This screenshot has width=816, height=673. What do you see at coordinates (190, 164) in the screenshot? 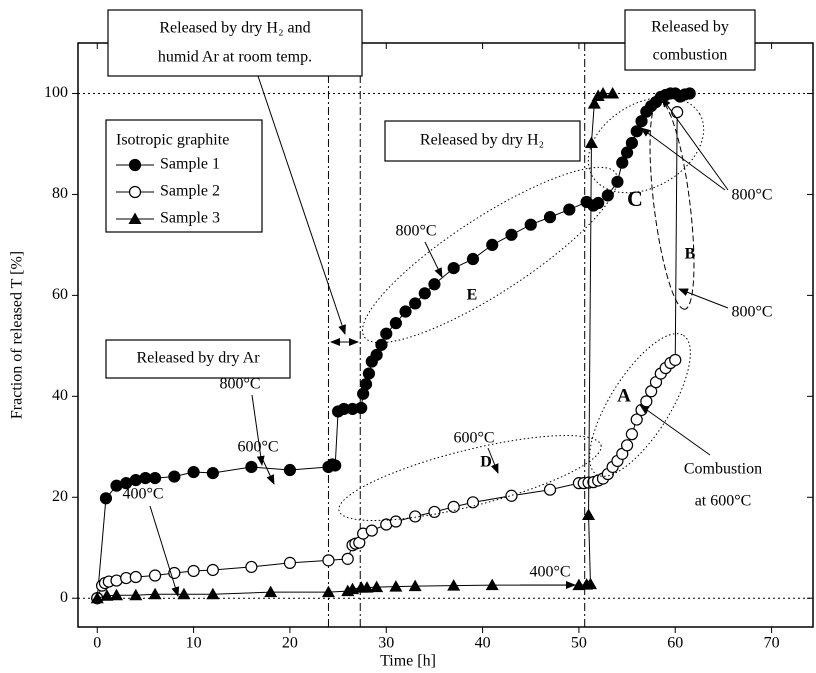
I see `legend-label: Sample 1` at bounding box center [190, 164].